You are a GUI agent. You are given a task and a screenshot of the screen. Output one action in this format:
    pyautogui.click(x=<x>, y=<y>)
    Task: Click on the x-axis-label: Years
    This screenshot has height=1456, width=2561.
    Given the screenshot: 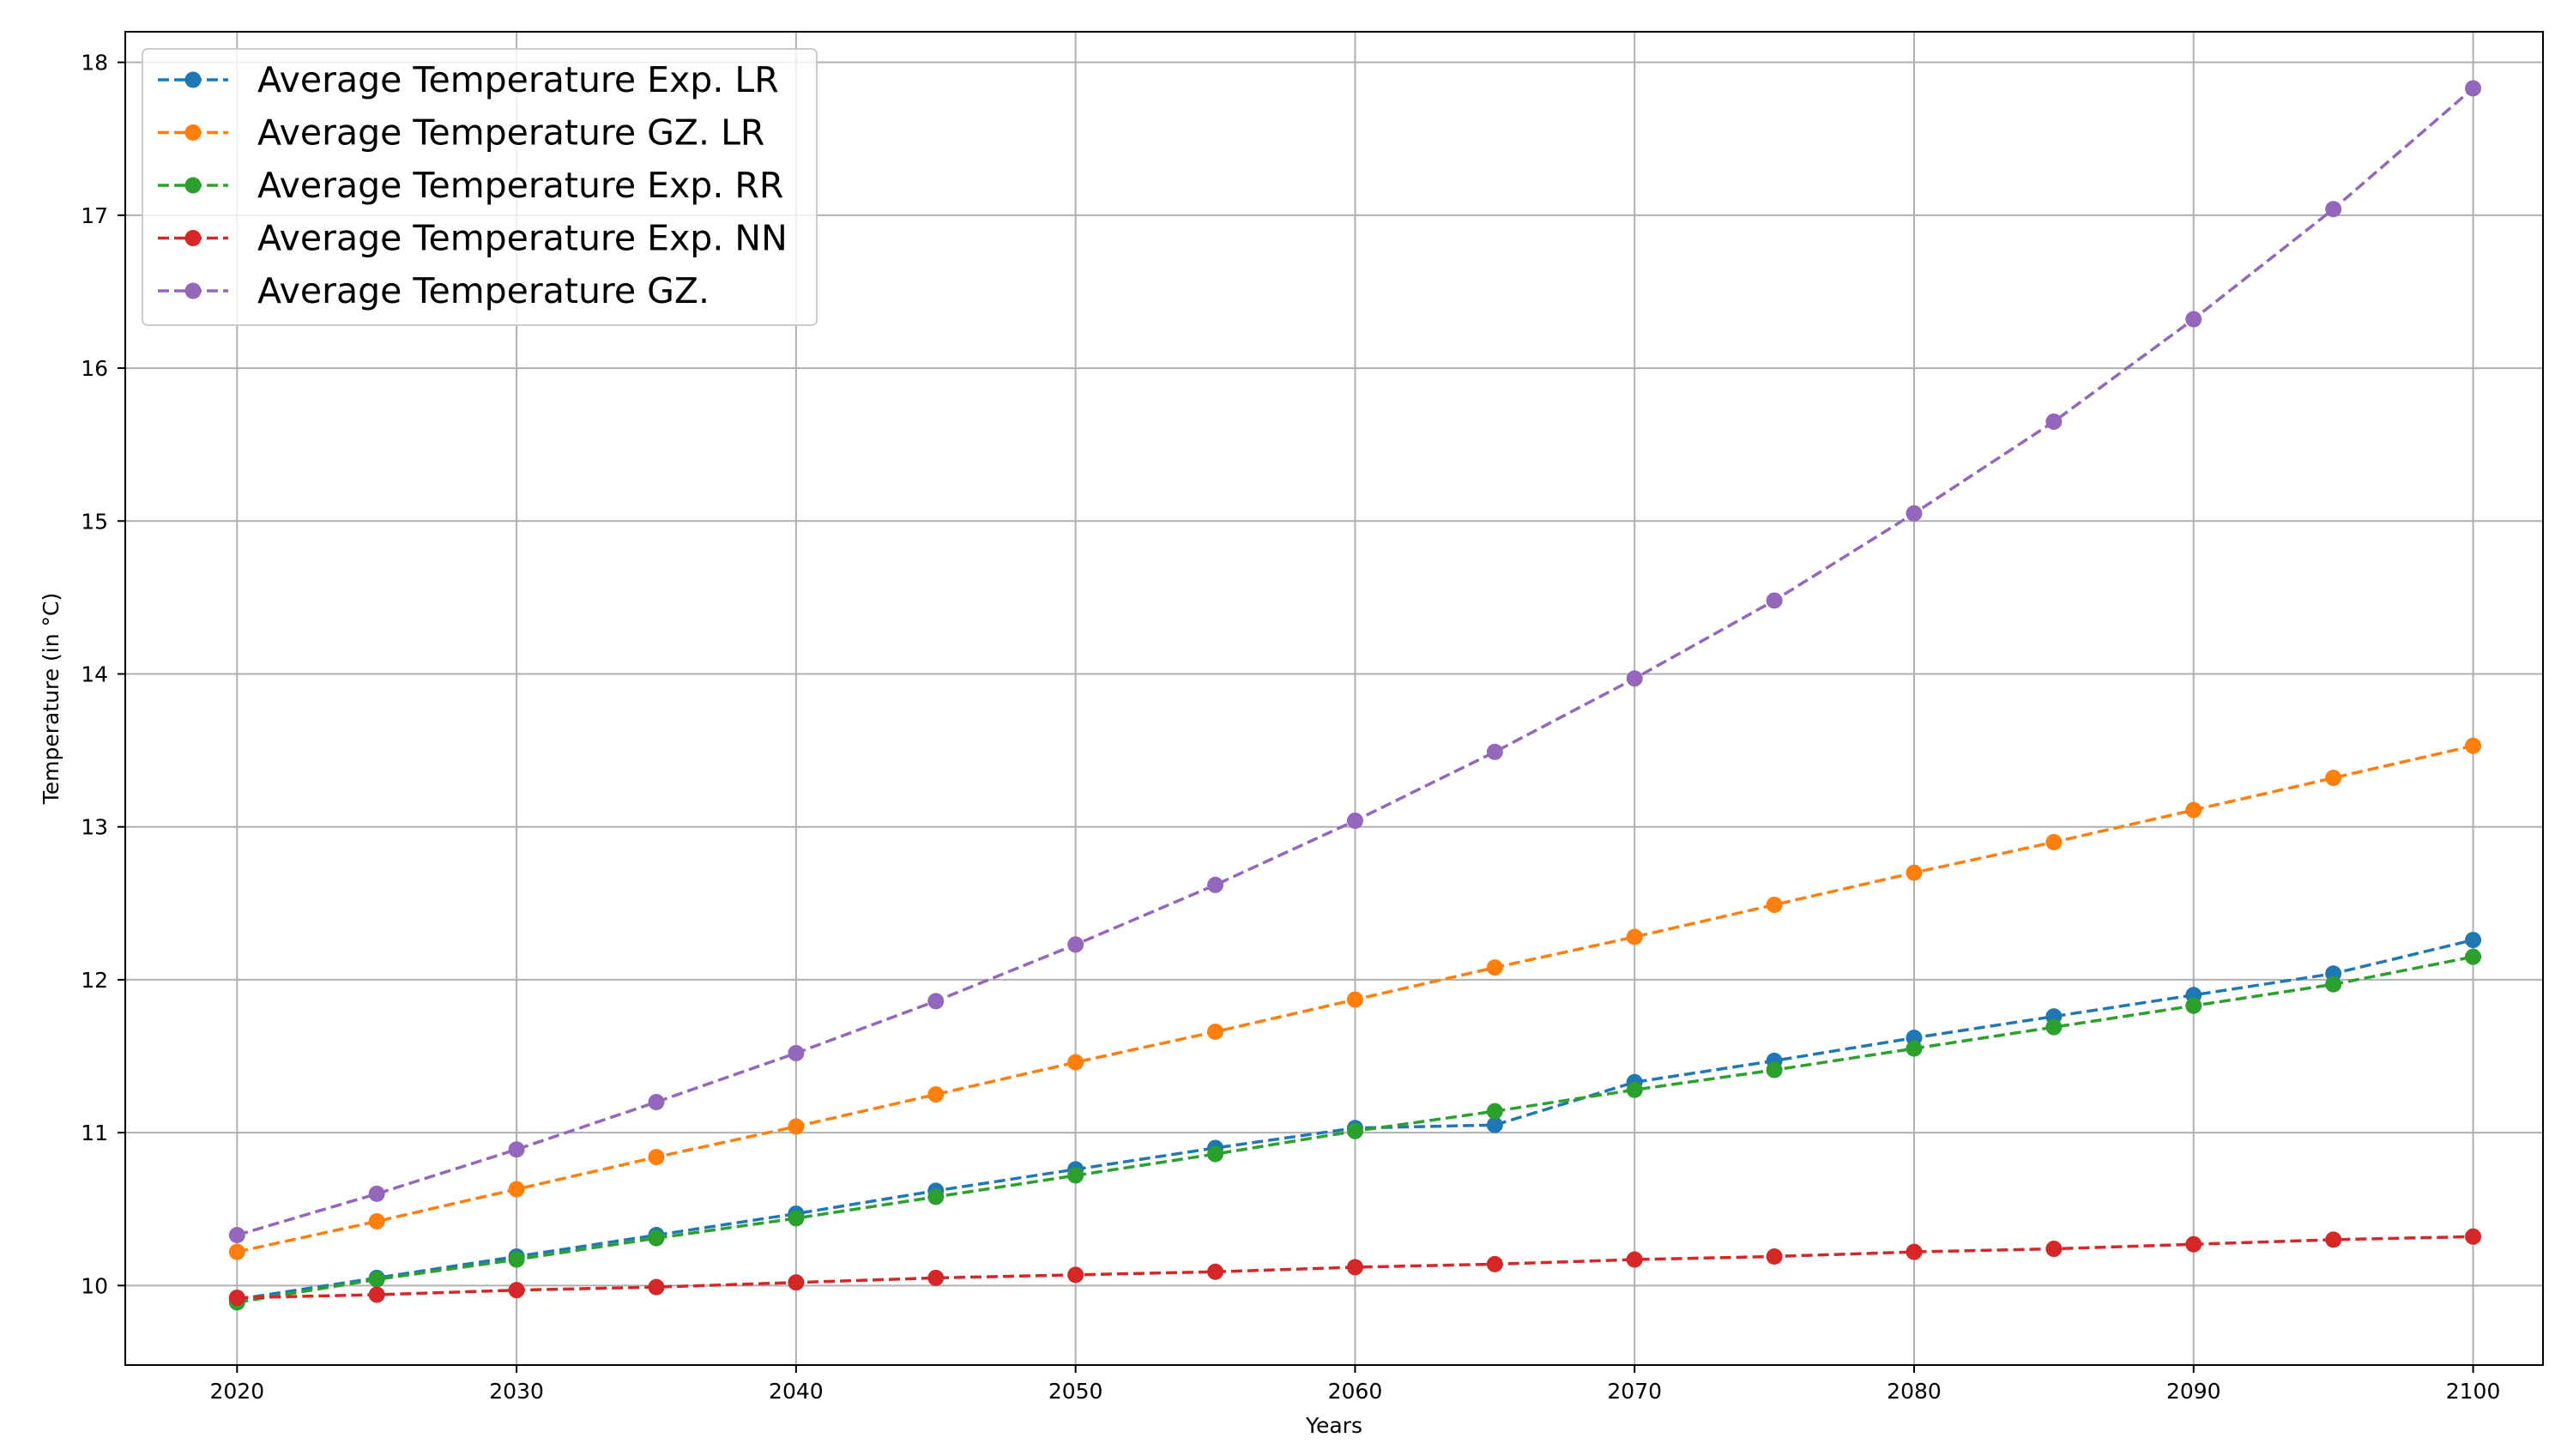 What is the action you would take?
    pyautogui.click(x=1334, y=1425)
    